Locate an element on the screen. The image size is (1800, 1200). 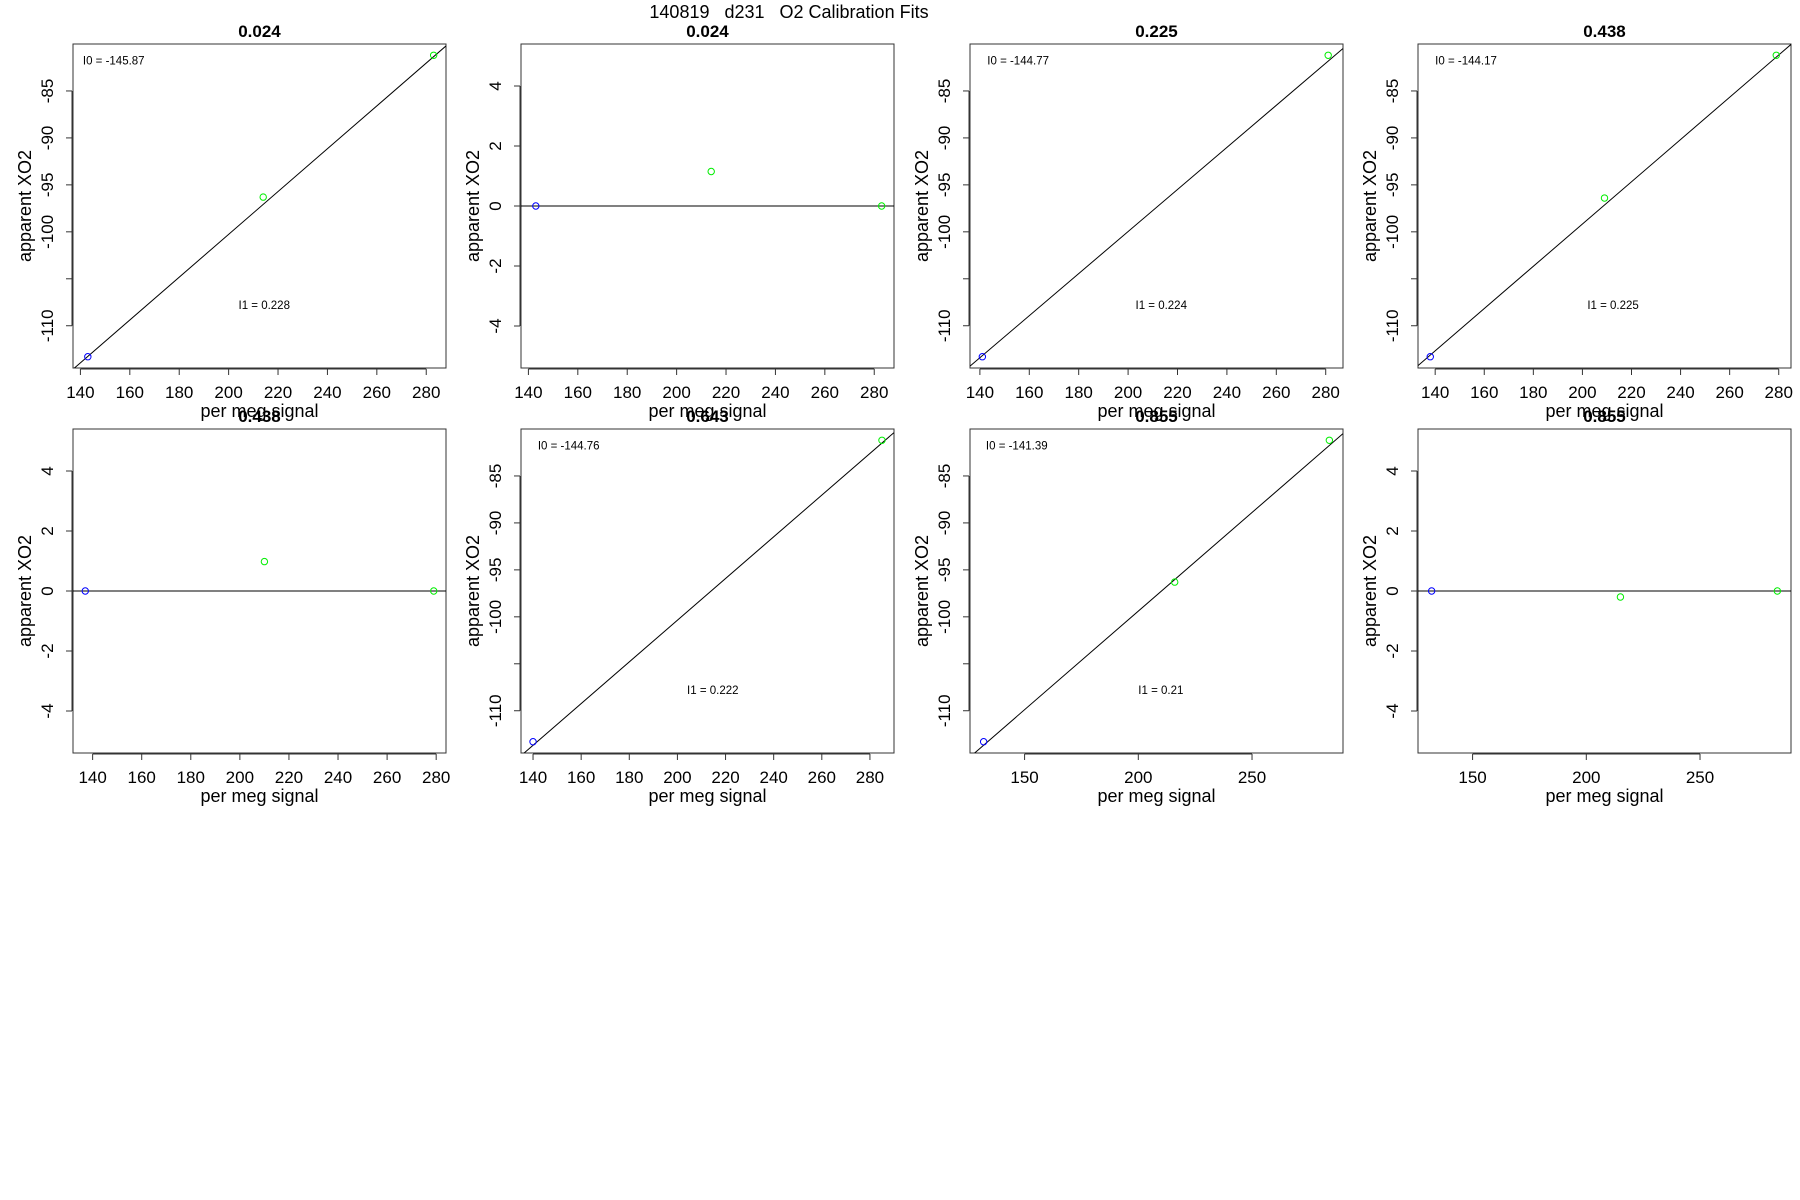
panel-title: 0.855 is located at coordinates (1604, 416).